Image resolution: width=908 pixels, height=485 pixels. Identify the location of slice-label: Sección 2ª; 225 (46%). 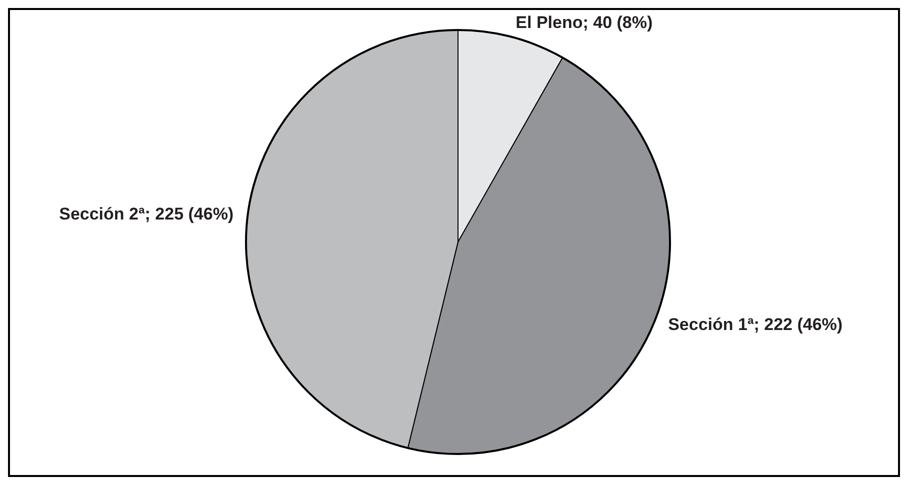
(146, 214).